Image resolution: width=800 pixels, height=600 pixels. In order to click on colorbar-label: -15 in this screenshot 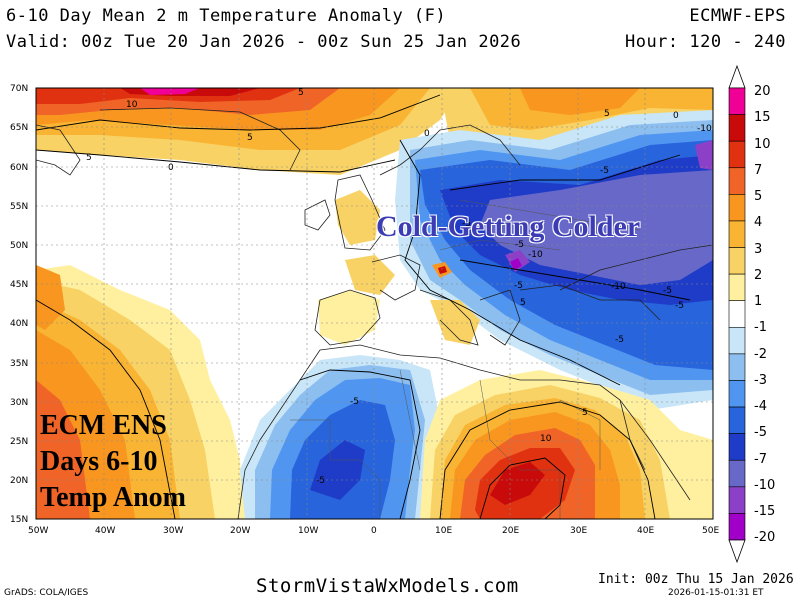, I will do `click(765, 511)`.